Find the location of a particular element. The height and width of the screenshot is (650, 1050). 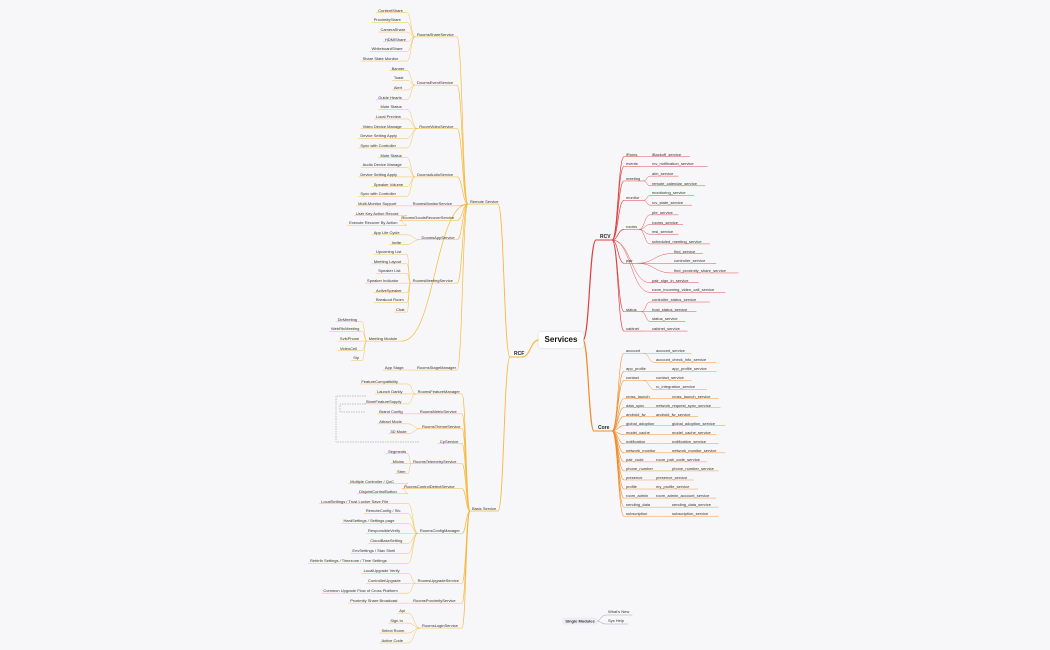

group-node: RoomsShareService is located at coordinates (435, 34).